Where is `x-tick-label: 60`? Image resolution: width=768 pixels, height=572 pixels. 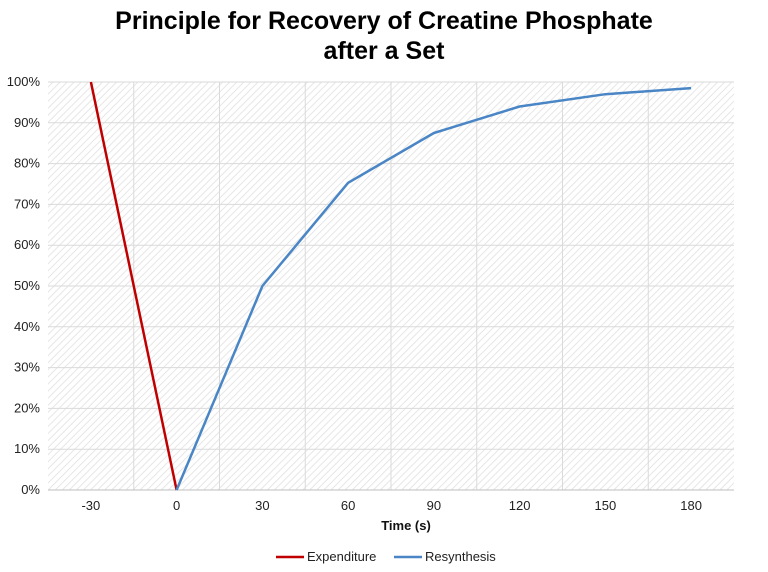 x-tick-label: 60 is located at coordinates (348, 505).